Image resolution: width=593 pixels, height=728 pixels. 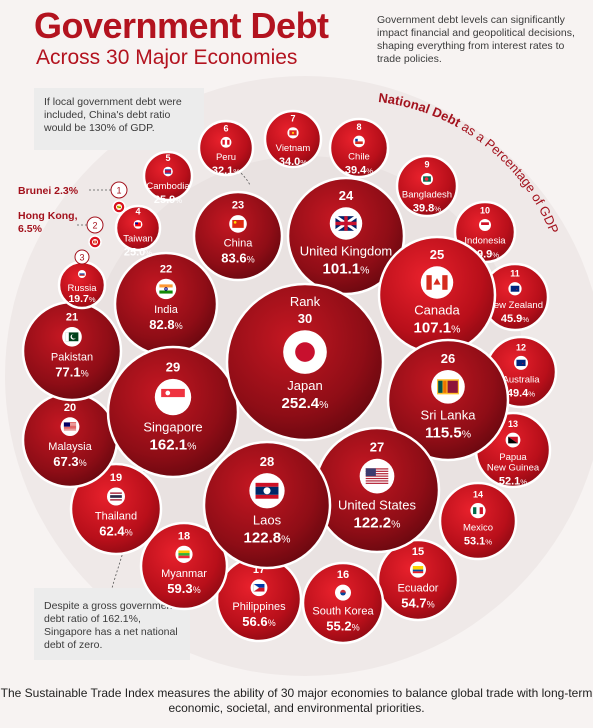 What do you see at coordinates (377, 522) in the screenshot?
I see `value-label: 122.2%` at bounding box center [377, 522].